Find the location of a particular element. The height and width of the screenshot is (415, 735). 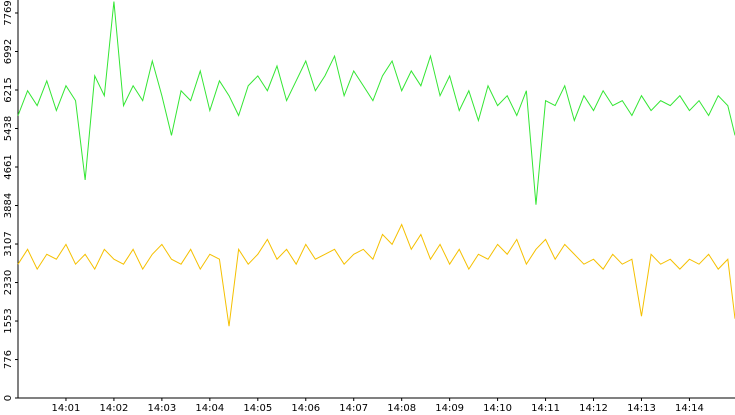

x-tick-label: 14:11 is located at coordinates (545, 408).